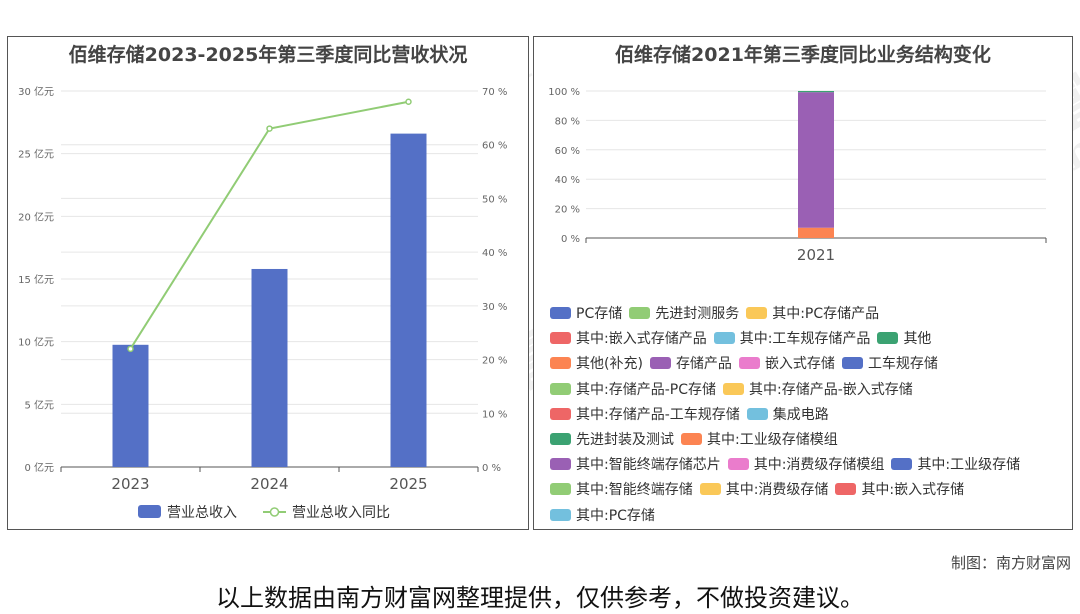 The image size is (1080, 614). Describe the element at coordinates (609, 364) in the screenshot. I see `legend-label: 其他(补充)` at that location.